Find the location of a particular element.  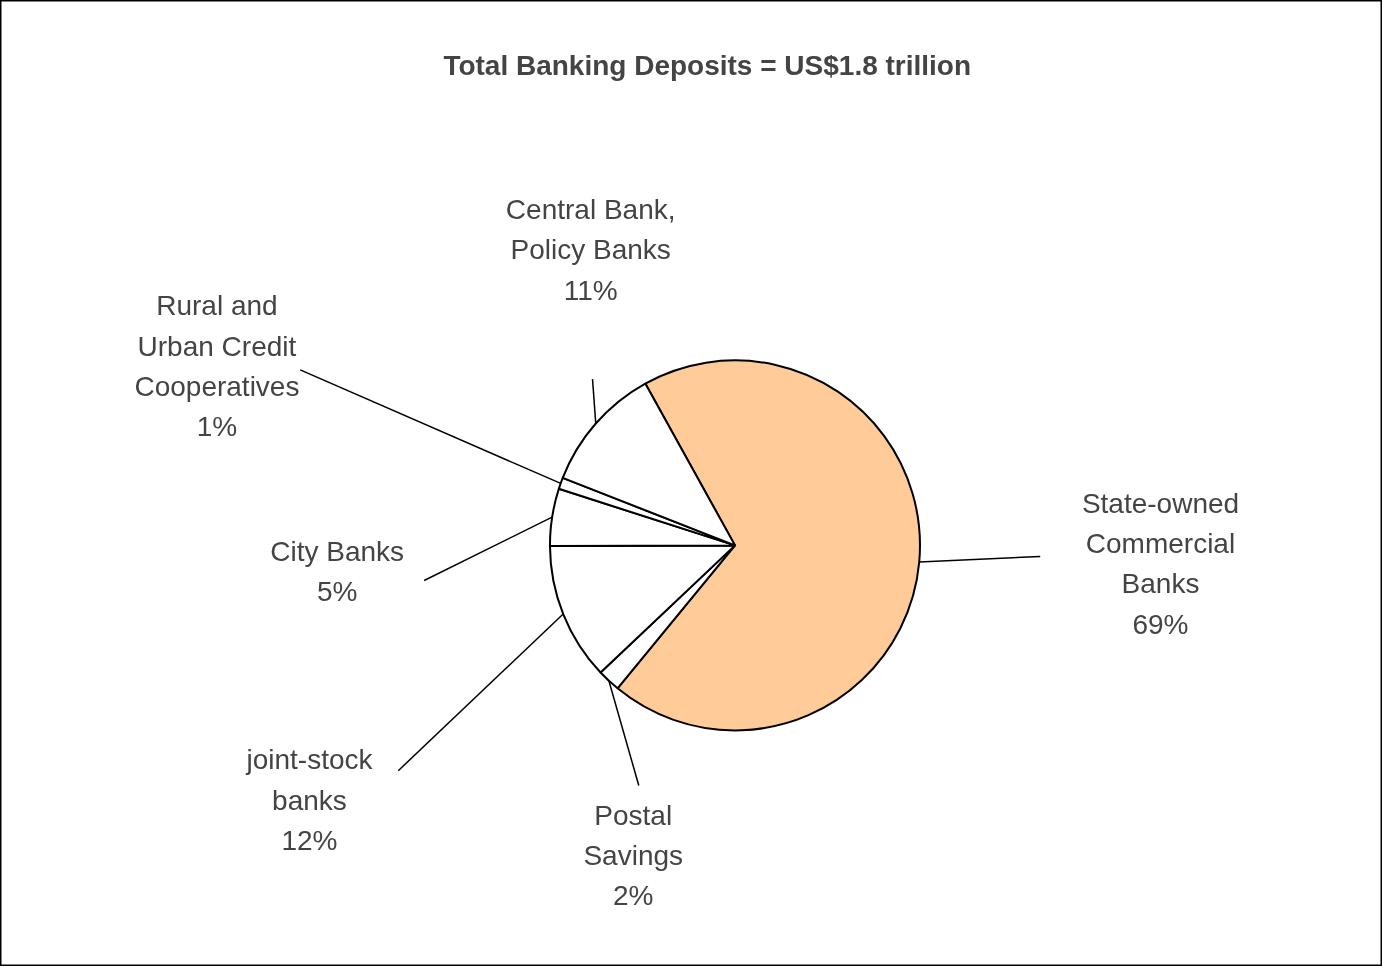

data-label: 12% is located at coordinates (309, 841).